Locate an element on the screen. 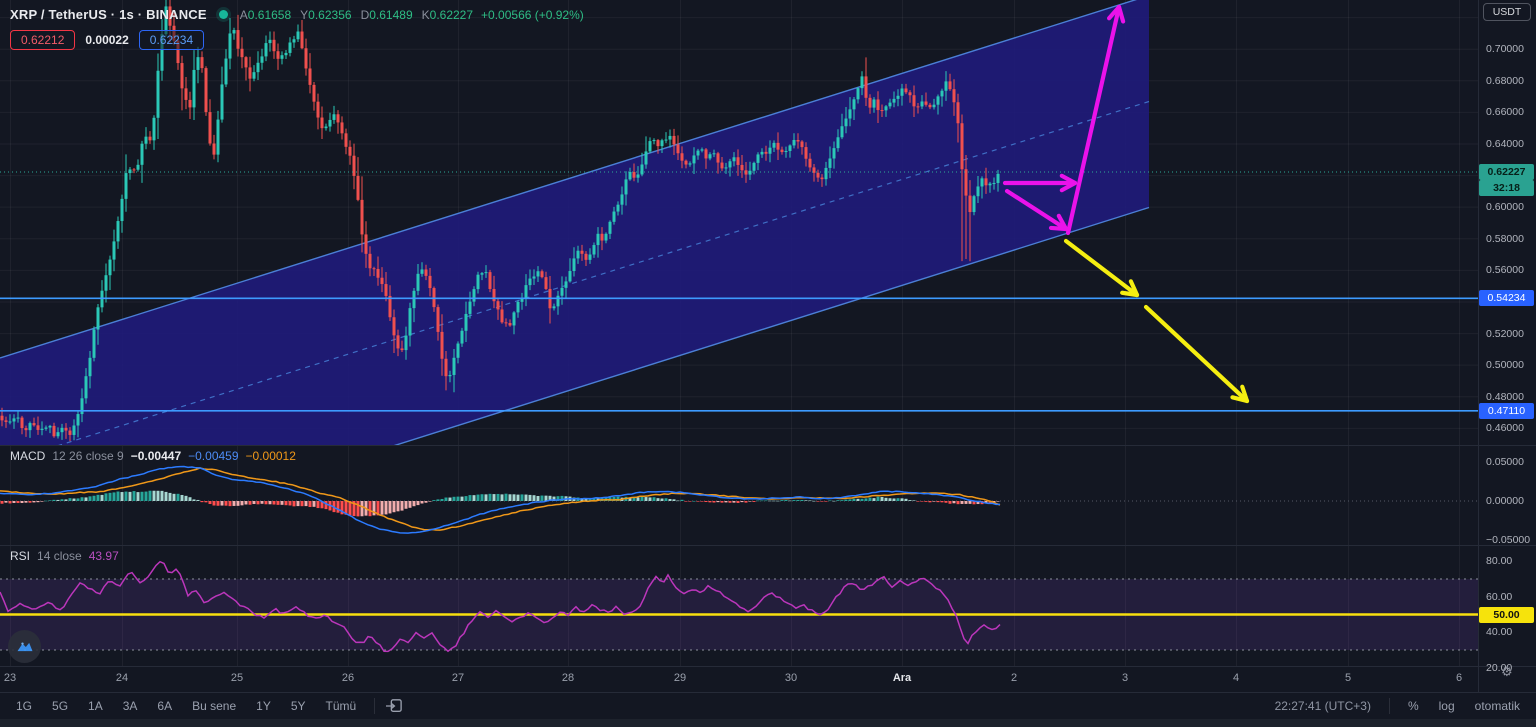 Image resolution: width=1536 pixels, height=727 pixels. ohlc-value: 0.62356 is located at coordinates (330, 14).